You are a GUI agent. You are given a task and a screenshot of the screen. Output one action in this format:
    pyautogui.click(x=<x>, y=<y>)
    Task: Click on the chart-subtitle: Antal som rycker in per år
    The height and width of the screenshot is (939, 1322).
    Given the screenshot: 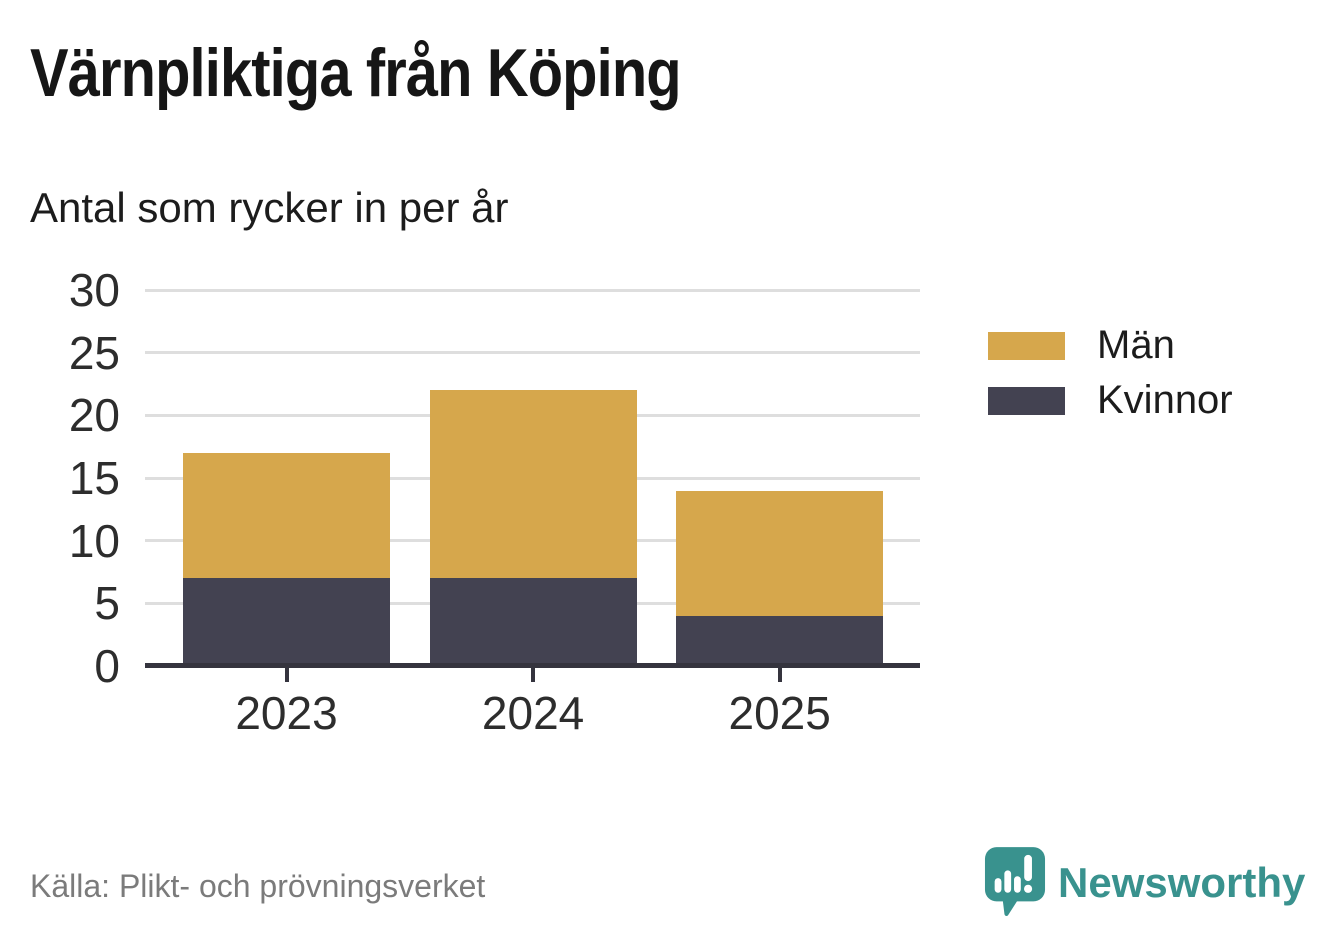 What is the action you would take?
    pyautogui.click(x=269, y=207)
    